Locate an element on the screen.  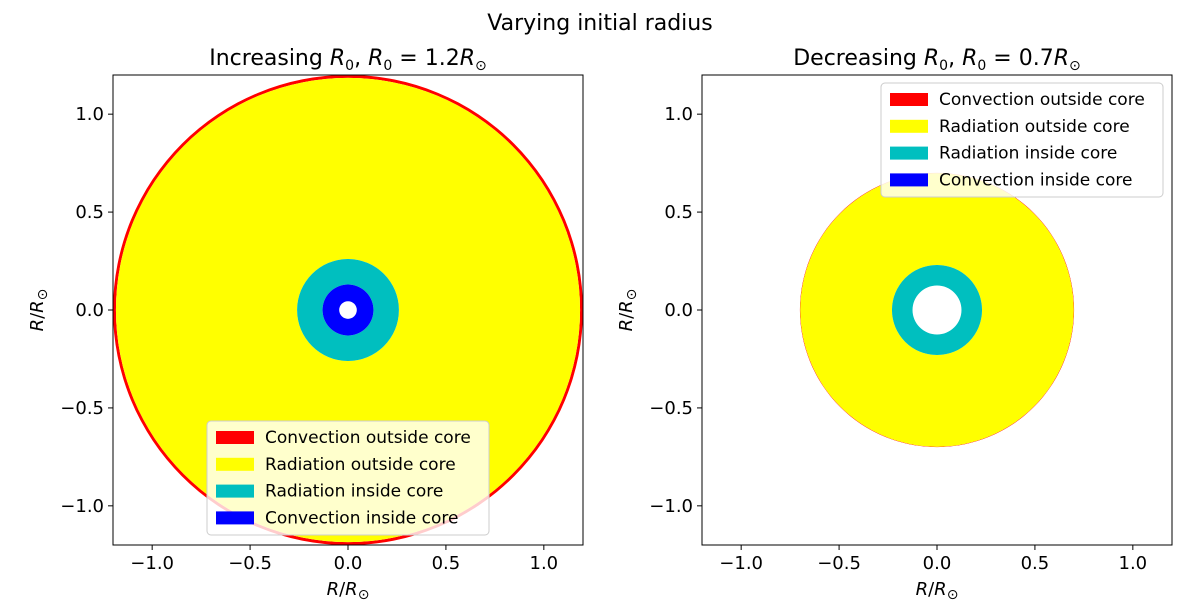
plot-area is located at coordinates (937, 310).